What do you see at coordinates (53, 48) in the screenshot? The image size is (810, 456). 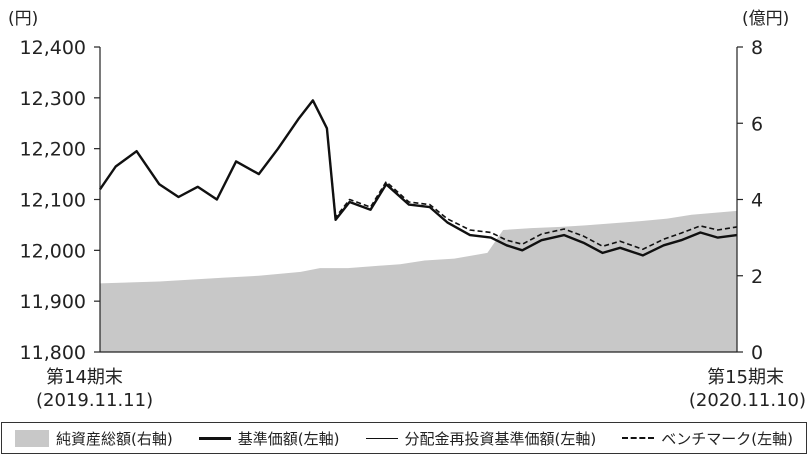 I see `left-tick-label: 12,400` at bounding box center [53, 48].